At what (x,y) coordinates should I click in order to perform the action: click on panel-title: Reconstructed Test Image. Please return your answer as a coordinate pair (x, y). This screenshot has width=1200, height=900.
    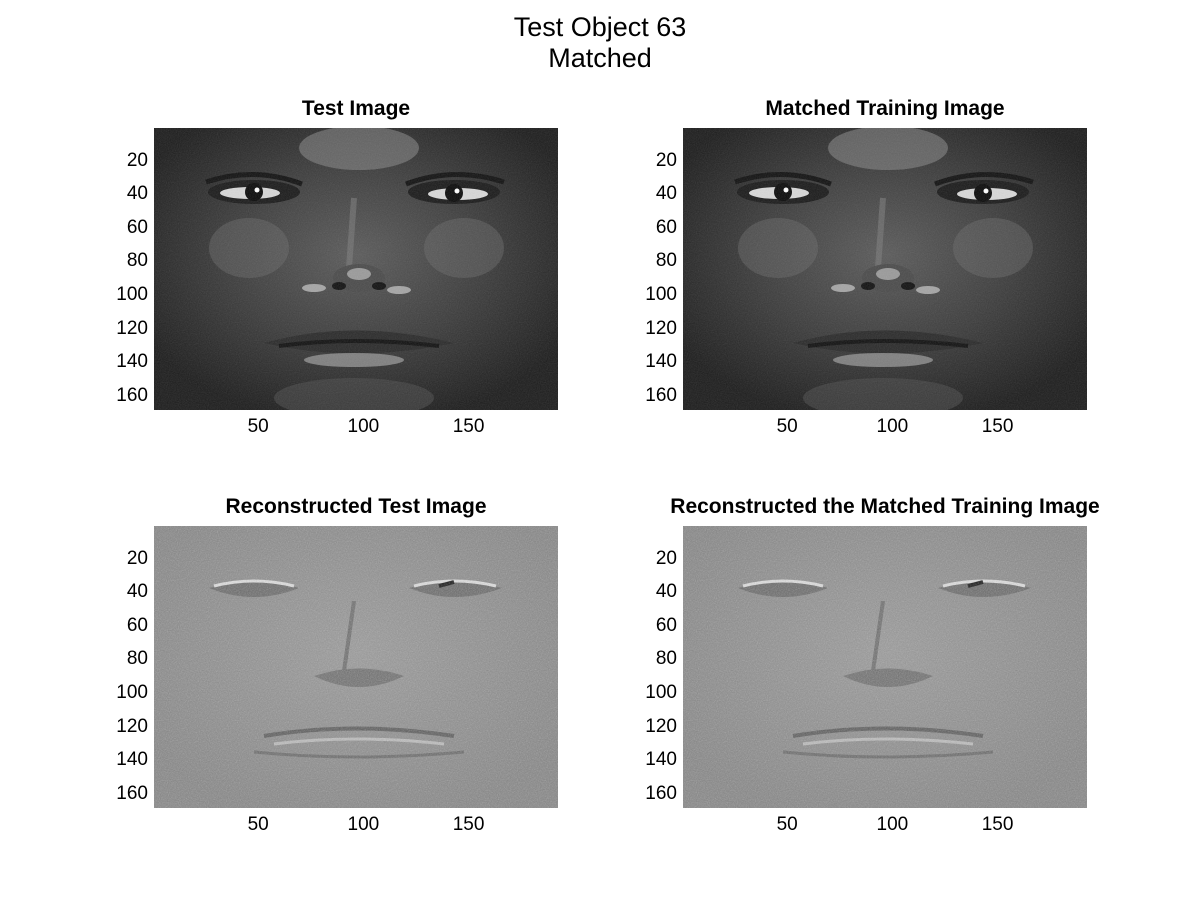
    Looking at the image, I should click on (356, 506).